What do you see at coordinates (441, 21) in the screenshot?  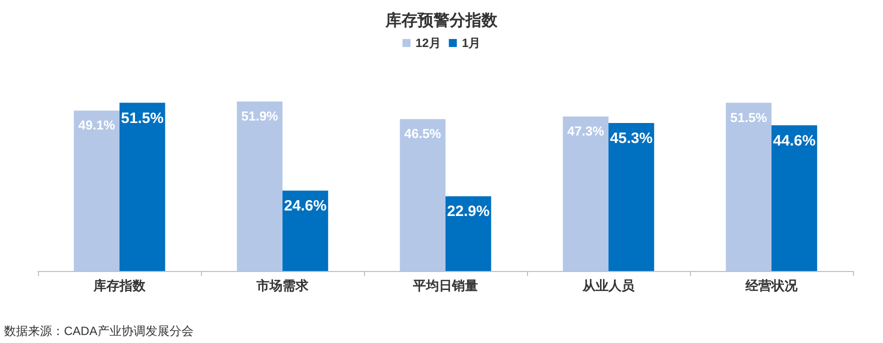 I see `chart-title: 库存预警分指数` at bounding box center [441, 21].